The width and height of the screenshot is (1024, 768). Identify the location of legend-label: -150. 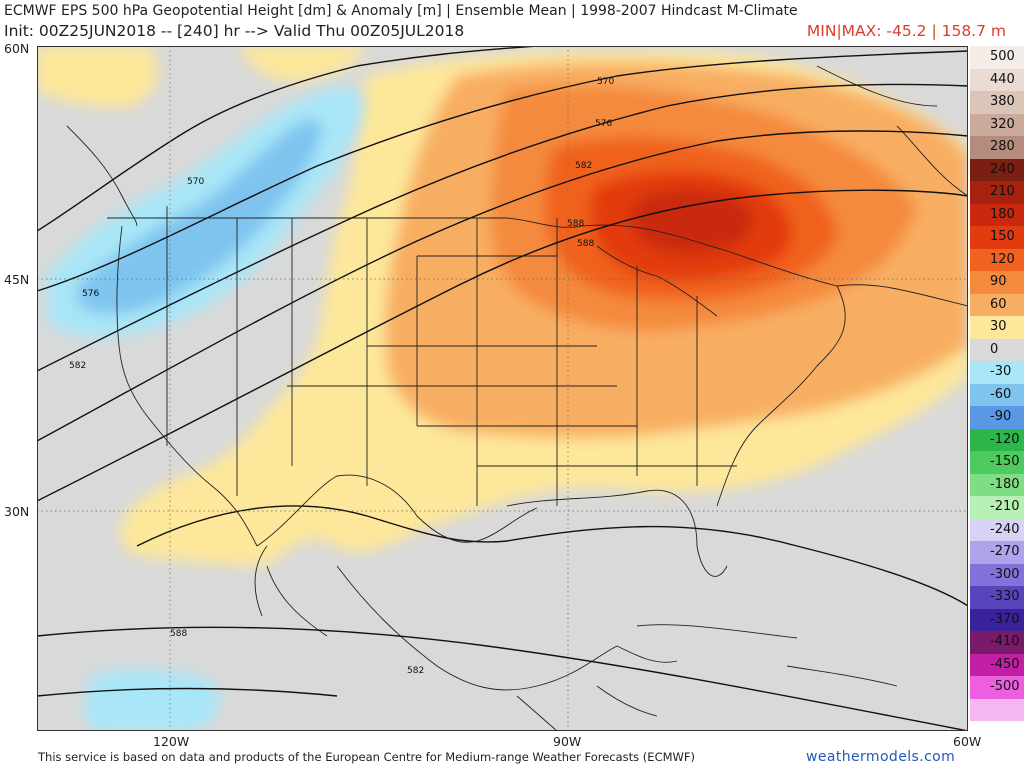
(1005, 461).